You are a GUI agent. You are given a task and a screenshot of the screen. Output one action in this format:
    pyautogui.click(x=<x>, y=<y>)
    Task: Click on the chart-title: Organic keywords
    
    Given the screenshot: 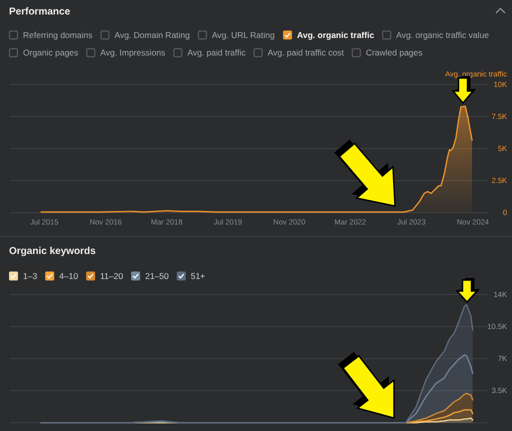 What is the action you would take?
    pyautogui.click(x=52, y=251)
    